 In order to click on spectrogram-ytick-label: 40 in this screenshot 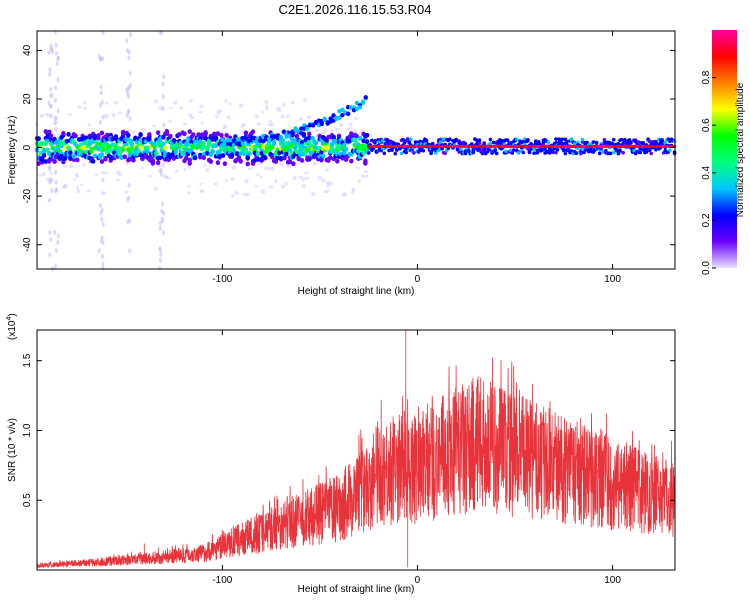, I will do `click(27, 50)`.